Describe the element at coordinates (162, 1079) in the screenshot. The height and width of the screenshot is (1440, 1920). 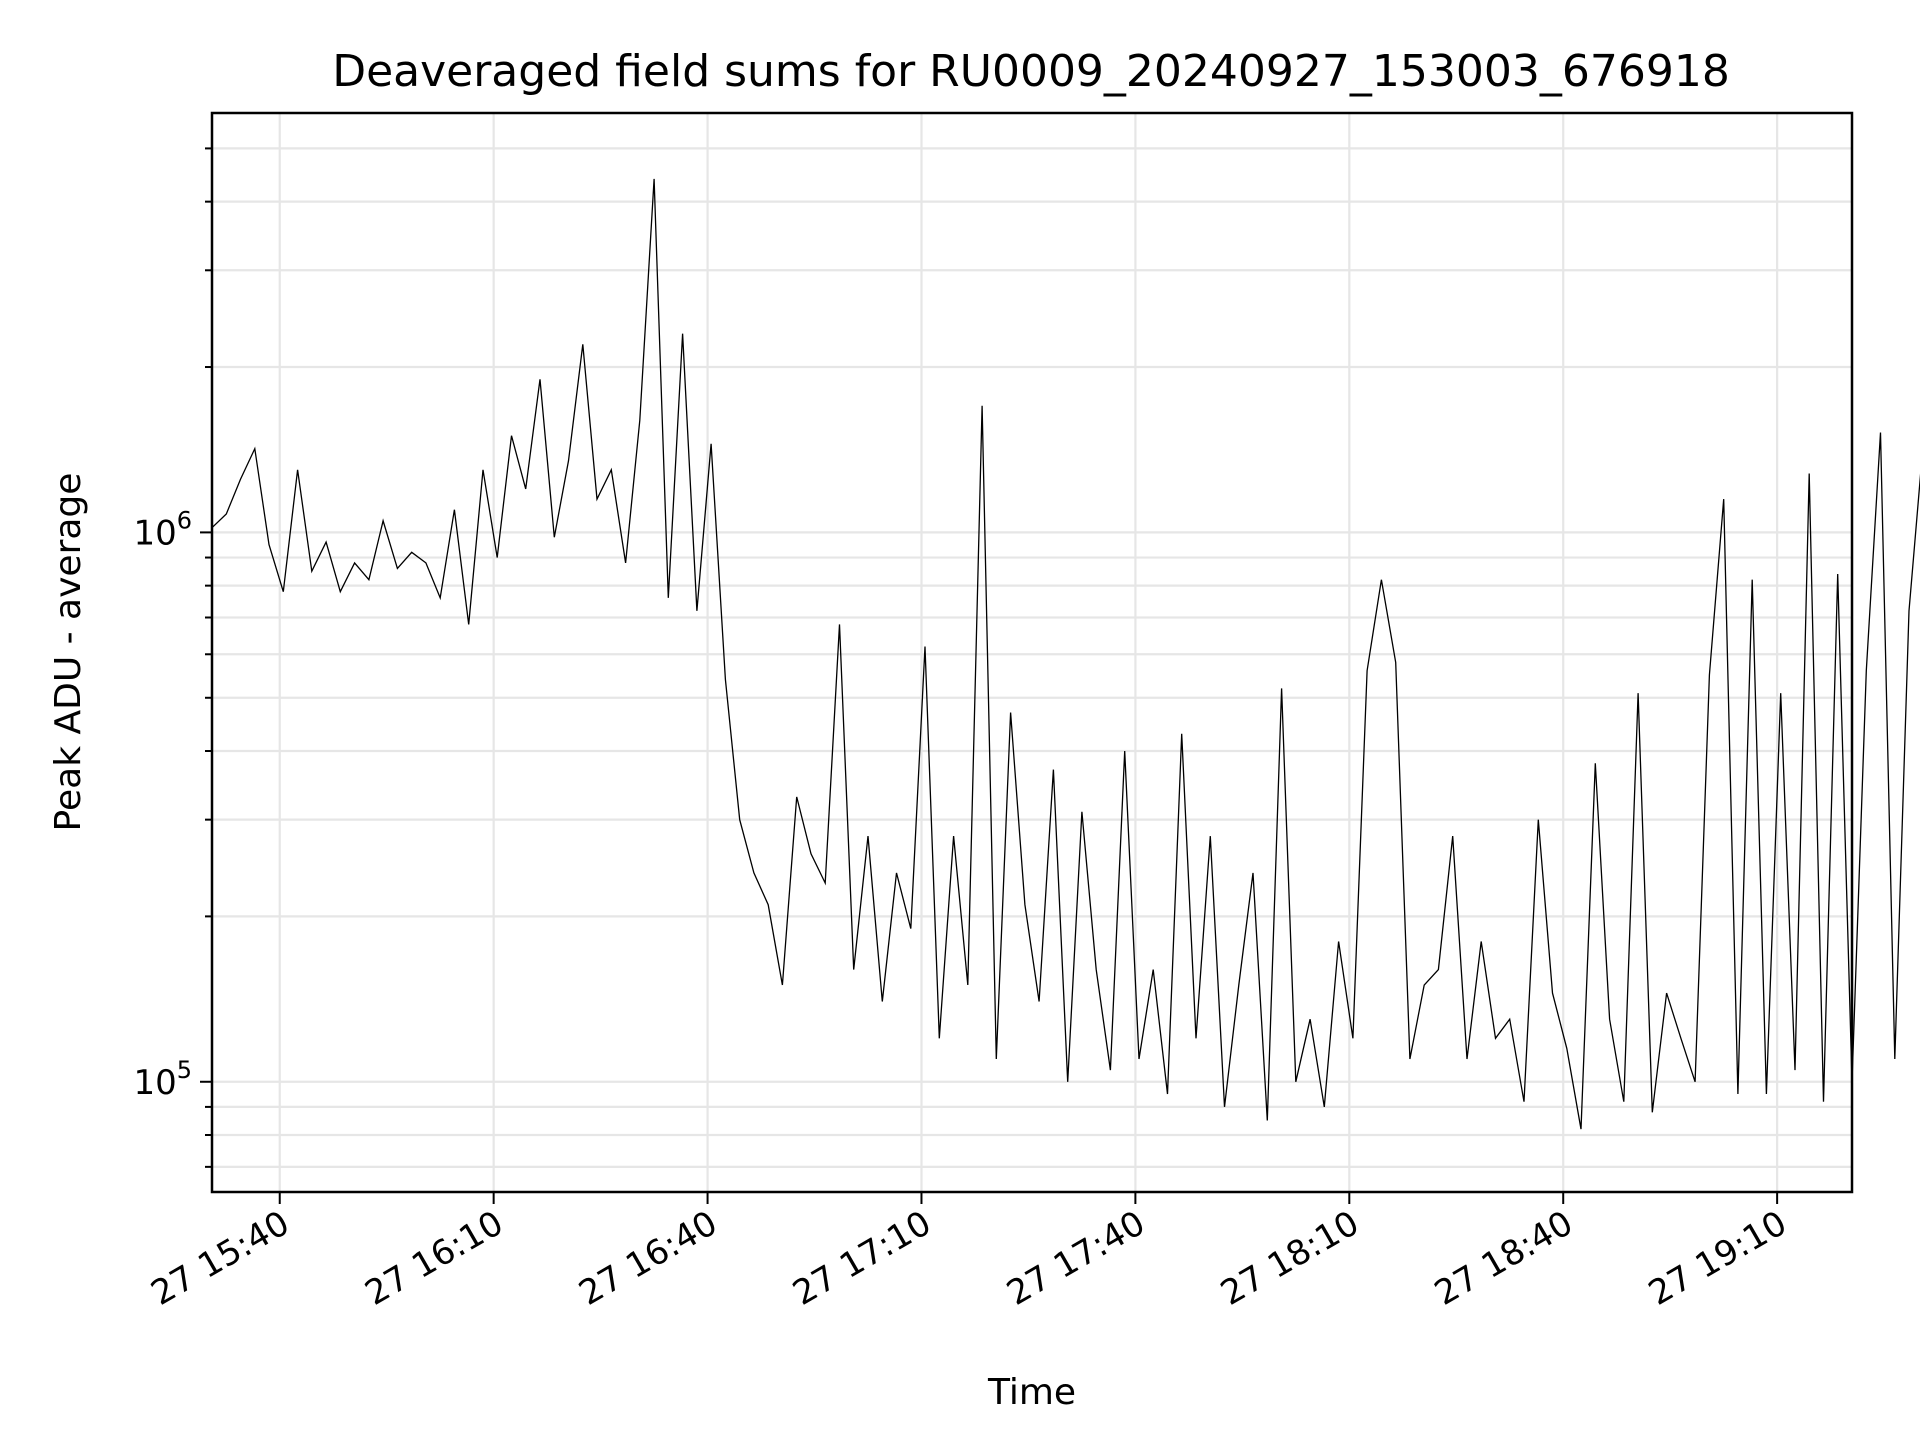
I see `y-tick-label: 10⁵` at that location.